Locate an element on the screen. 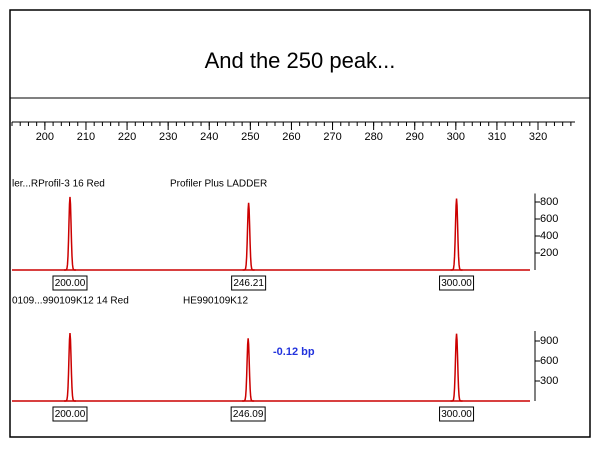 This screenshot has width=600, height=452. panel-subtitle: Profiler Plus LADDER is located at coordinates (218, 184).